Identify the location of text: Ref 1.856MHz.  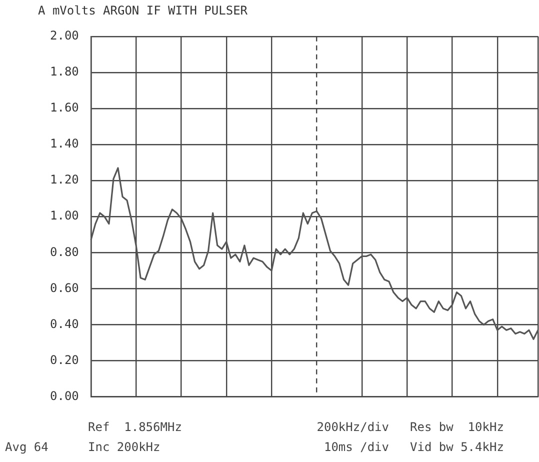
(135, 427).